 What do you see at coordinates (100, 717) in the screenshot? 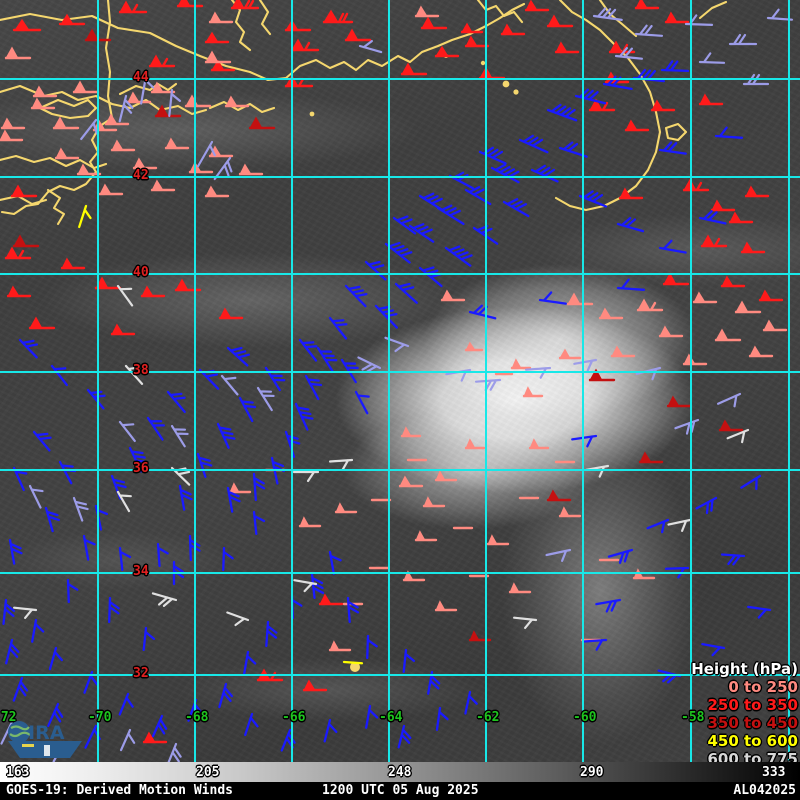
I see `lon-label--70: -70` at bounding box center [100, 717].